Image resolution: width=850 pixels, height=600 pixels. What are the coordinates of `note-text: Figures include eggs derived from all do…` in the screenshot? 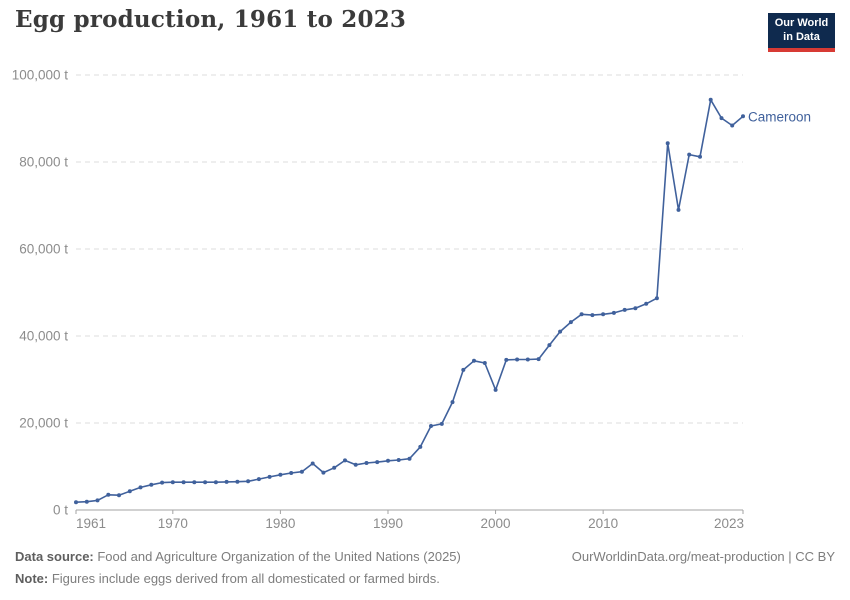 It's located at (244, 578).